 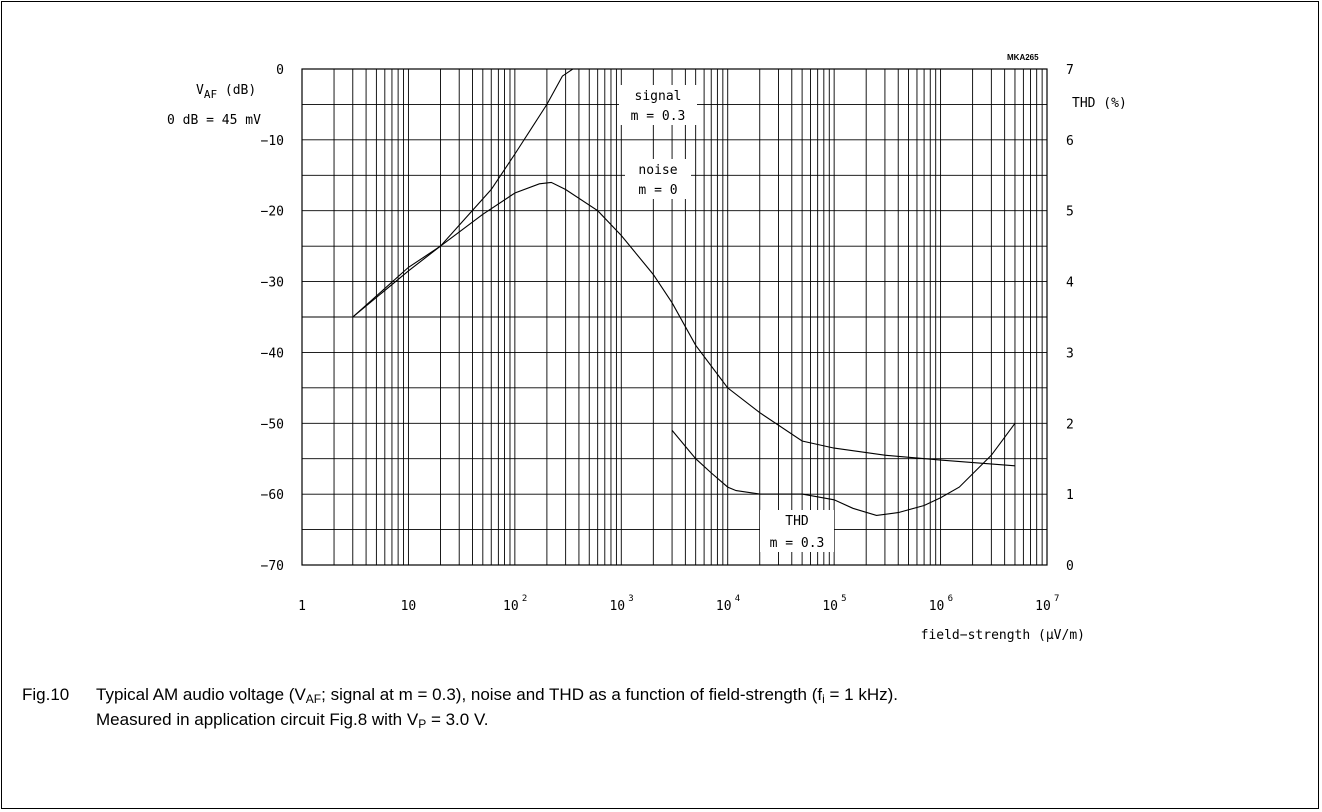 What do you see at coordinates (797, 543) in the screenshot?
I see `series-label-thd: m = 0.3` at bounding box center [797, 543].